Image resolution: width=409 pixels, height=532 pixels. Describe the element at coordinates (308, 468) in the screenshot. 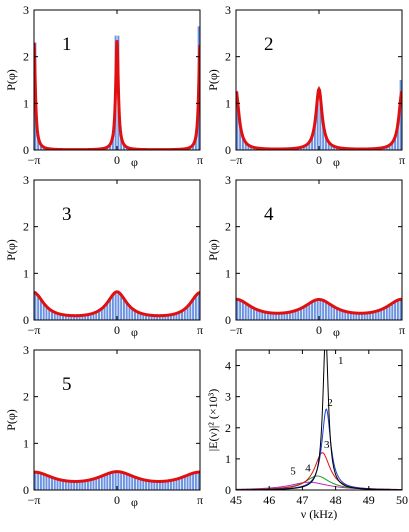

I see `series-label-4: 4` at that location.